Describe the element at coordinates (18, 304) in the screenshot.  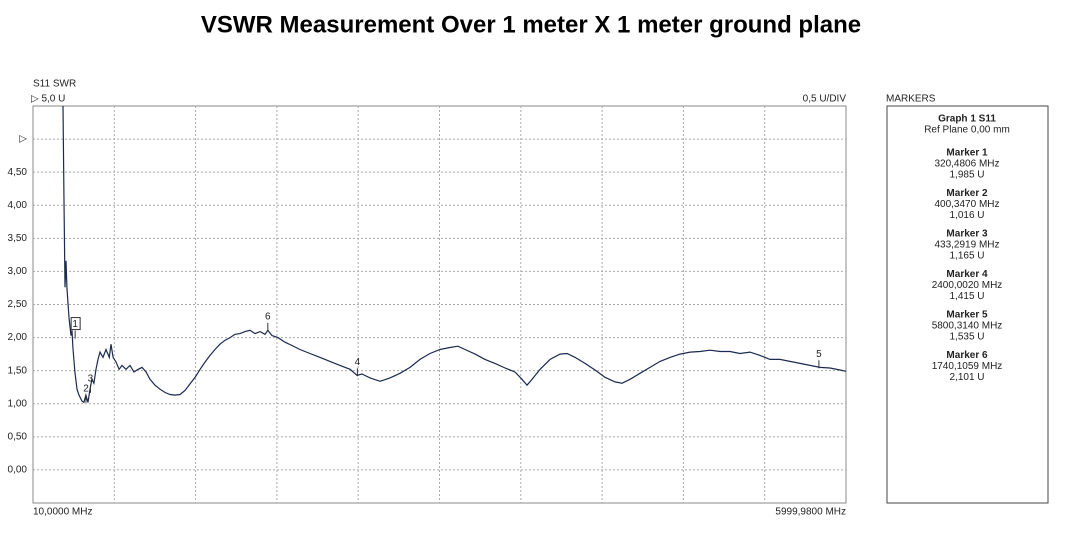
I see `y-tick-label: 2,50` at that location.